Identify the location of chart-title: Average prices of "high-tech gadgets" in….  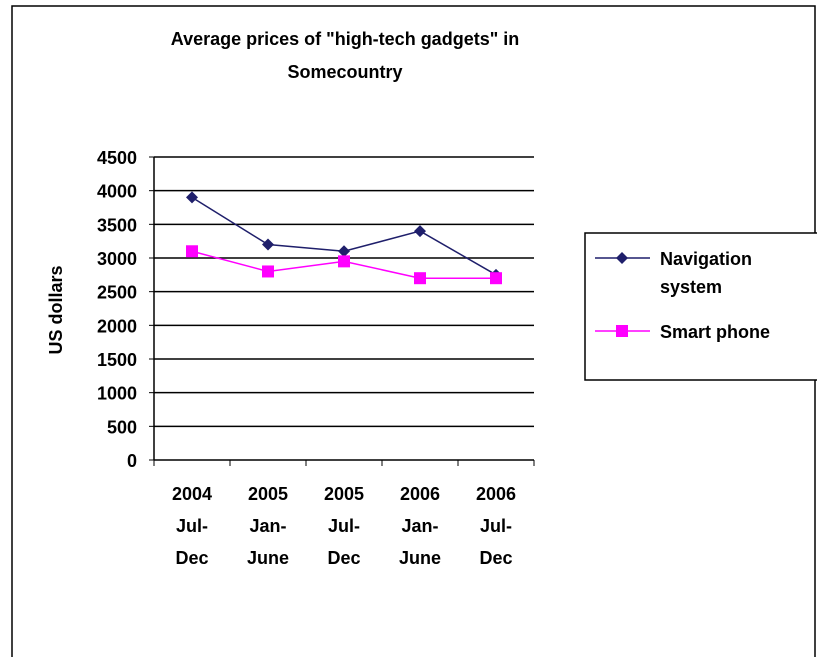
(345, 55).